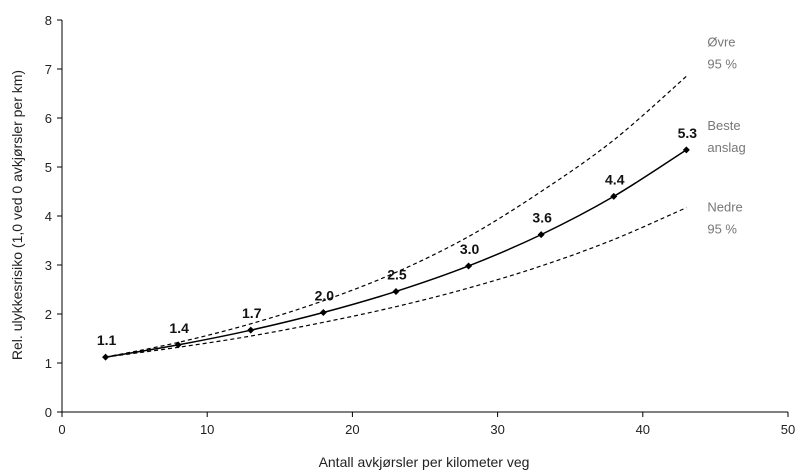 Image resolution: width=798 pixels, height=470 pixels. Describe the element at coordinates (48, 412) in the screenshot. I see `y-tick-label: 0` at that location.